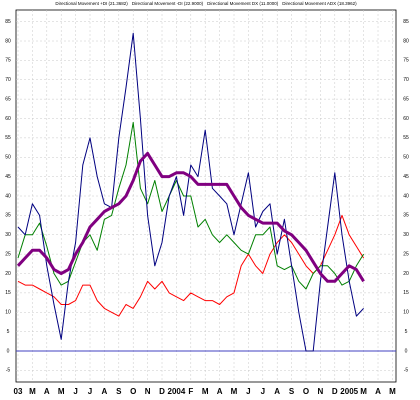 The height and width of the screenshot is (400, 420). Describe the element at coordinates (8, 235) in the screenshot. I see `y-tick-label: 30` at that location.